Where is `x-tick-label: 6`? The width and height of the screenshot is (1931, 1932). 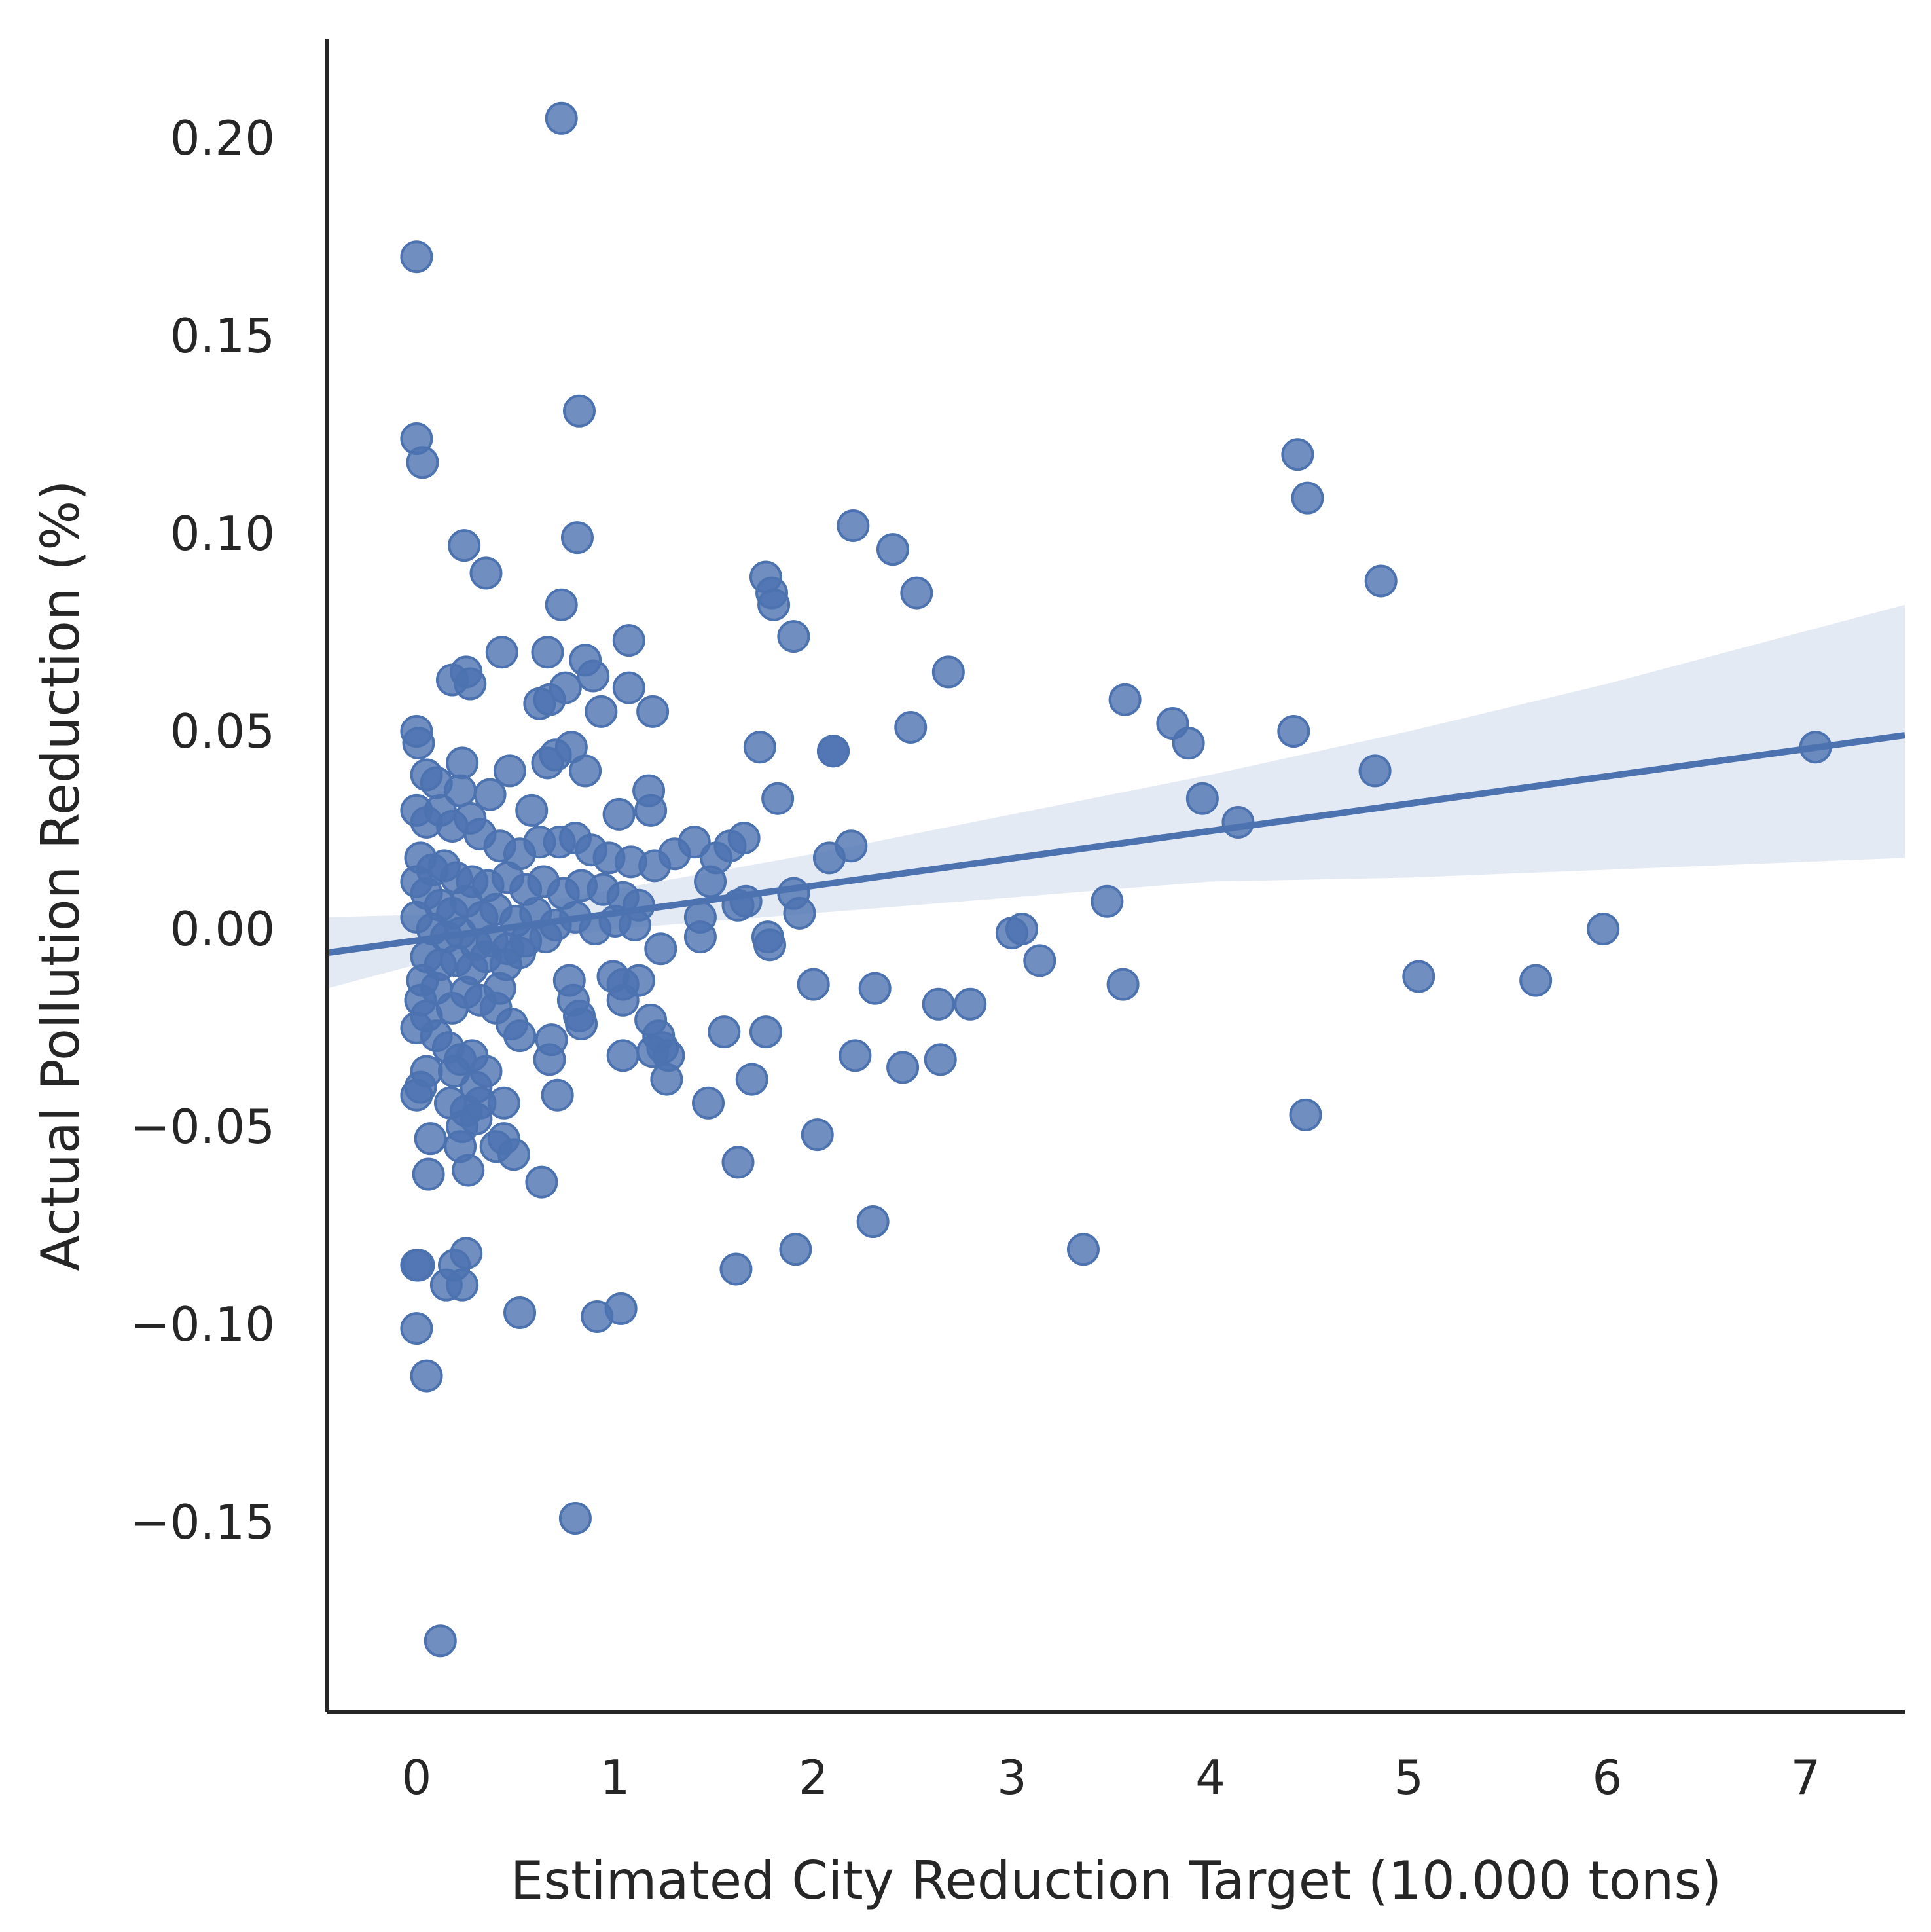
x-tick-label: 6 is located at coordinates (1607, 1778).